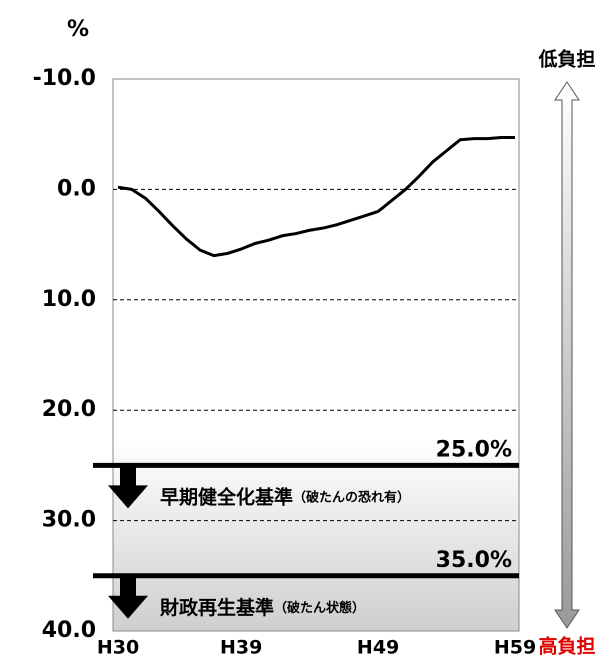  What do you see at coordinates (474, 560) in the screenshot?
I see `threshold-value: 35.0%` at bounding box center [474, 560].